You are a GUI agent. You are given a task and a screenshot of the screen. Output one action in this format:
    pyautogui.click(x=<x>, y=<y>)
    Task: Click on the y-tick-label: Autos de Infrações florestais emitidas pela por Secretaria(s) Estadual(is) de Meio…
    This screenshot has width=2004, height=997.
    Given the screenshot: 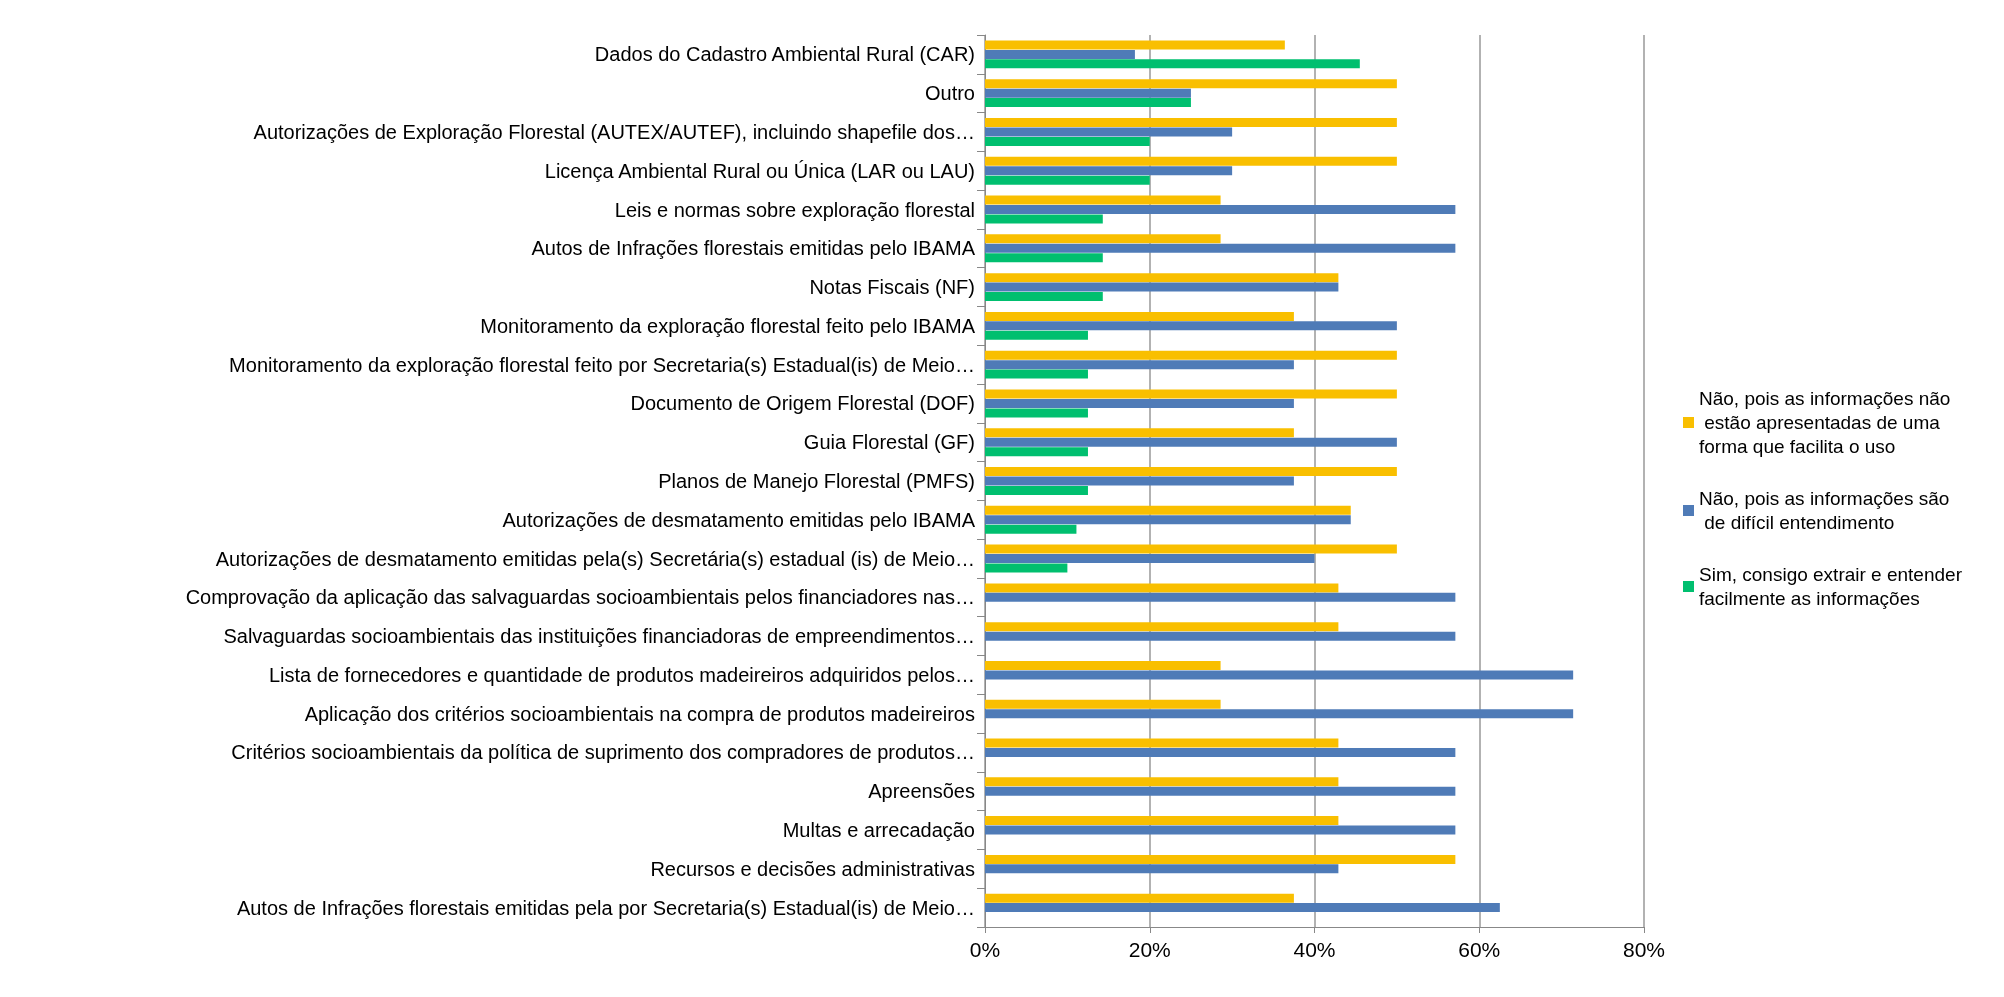 What is the action you would take?
    pyautogui.click(x=605, y=907)
    